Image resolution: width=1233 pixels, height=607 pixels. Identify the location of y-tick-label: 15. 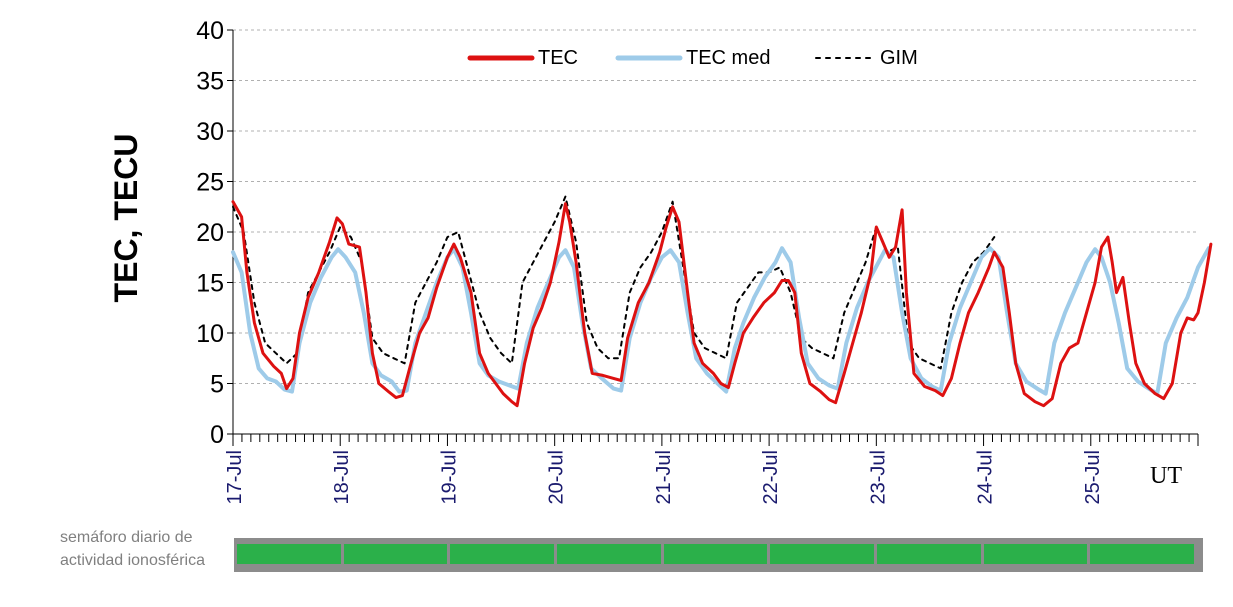
(210, 284).